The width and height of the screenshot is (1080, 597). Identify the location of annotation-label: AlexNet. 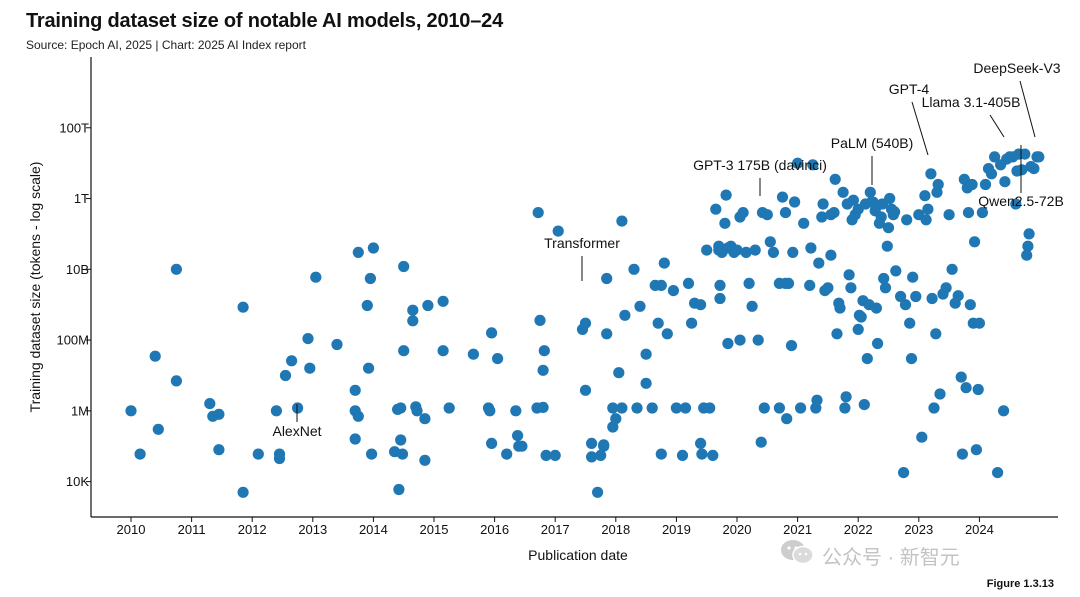
(296, 431).